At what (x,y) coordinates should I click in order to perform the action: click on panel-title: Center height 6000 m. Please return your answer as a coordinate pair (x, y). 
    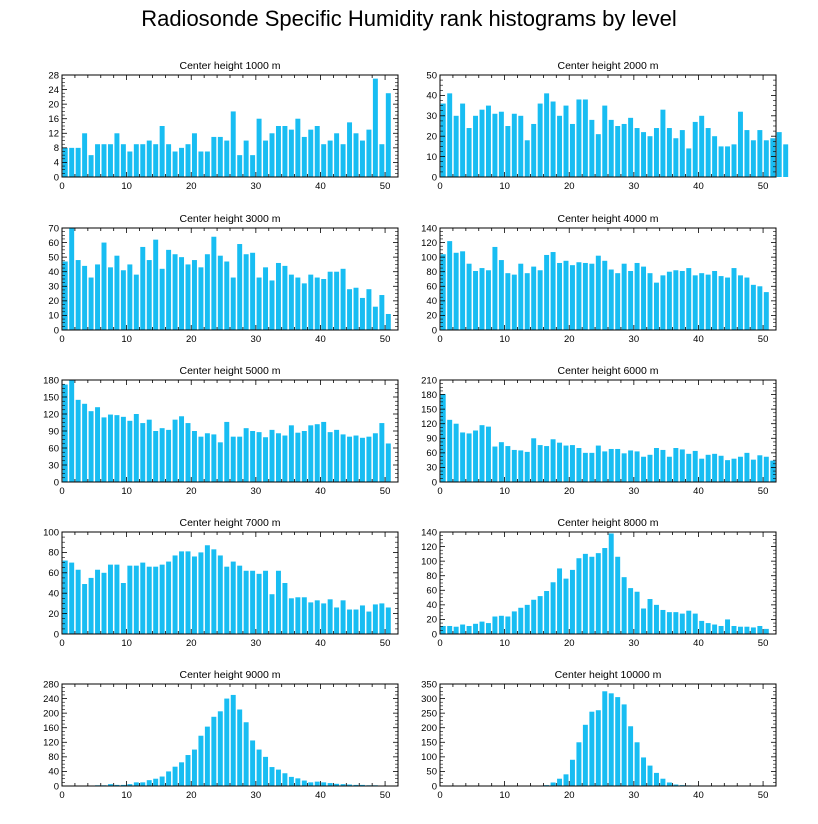
    Looking at the image, I should click on (608, 371).